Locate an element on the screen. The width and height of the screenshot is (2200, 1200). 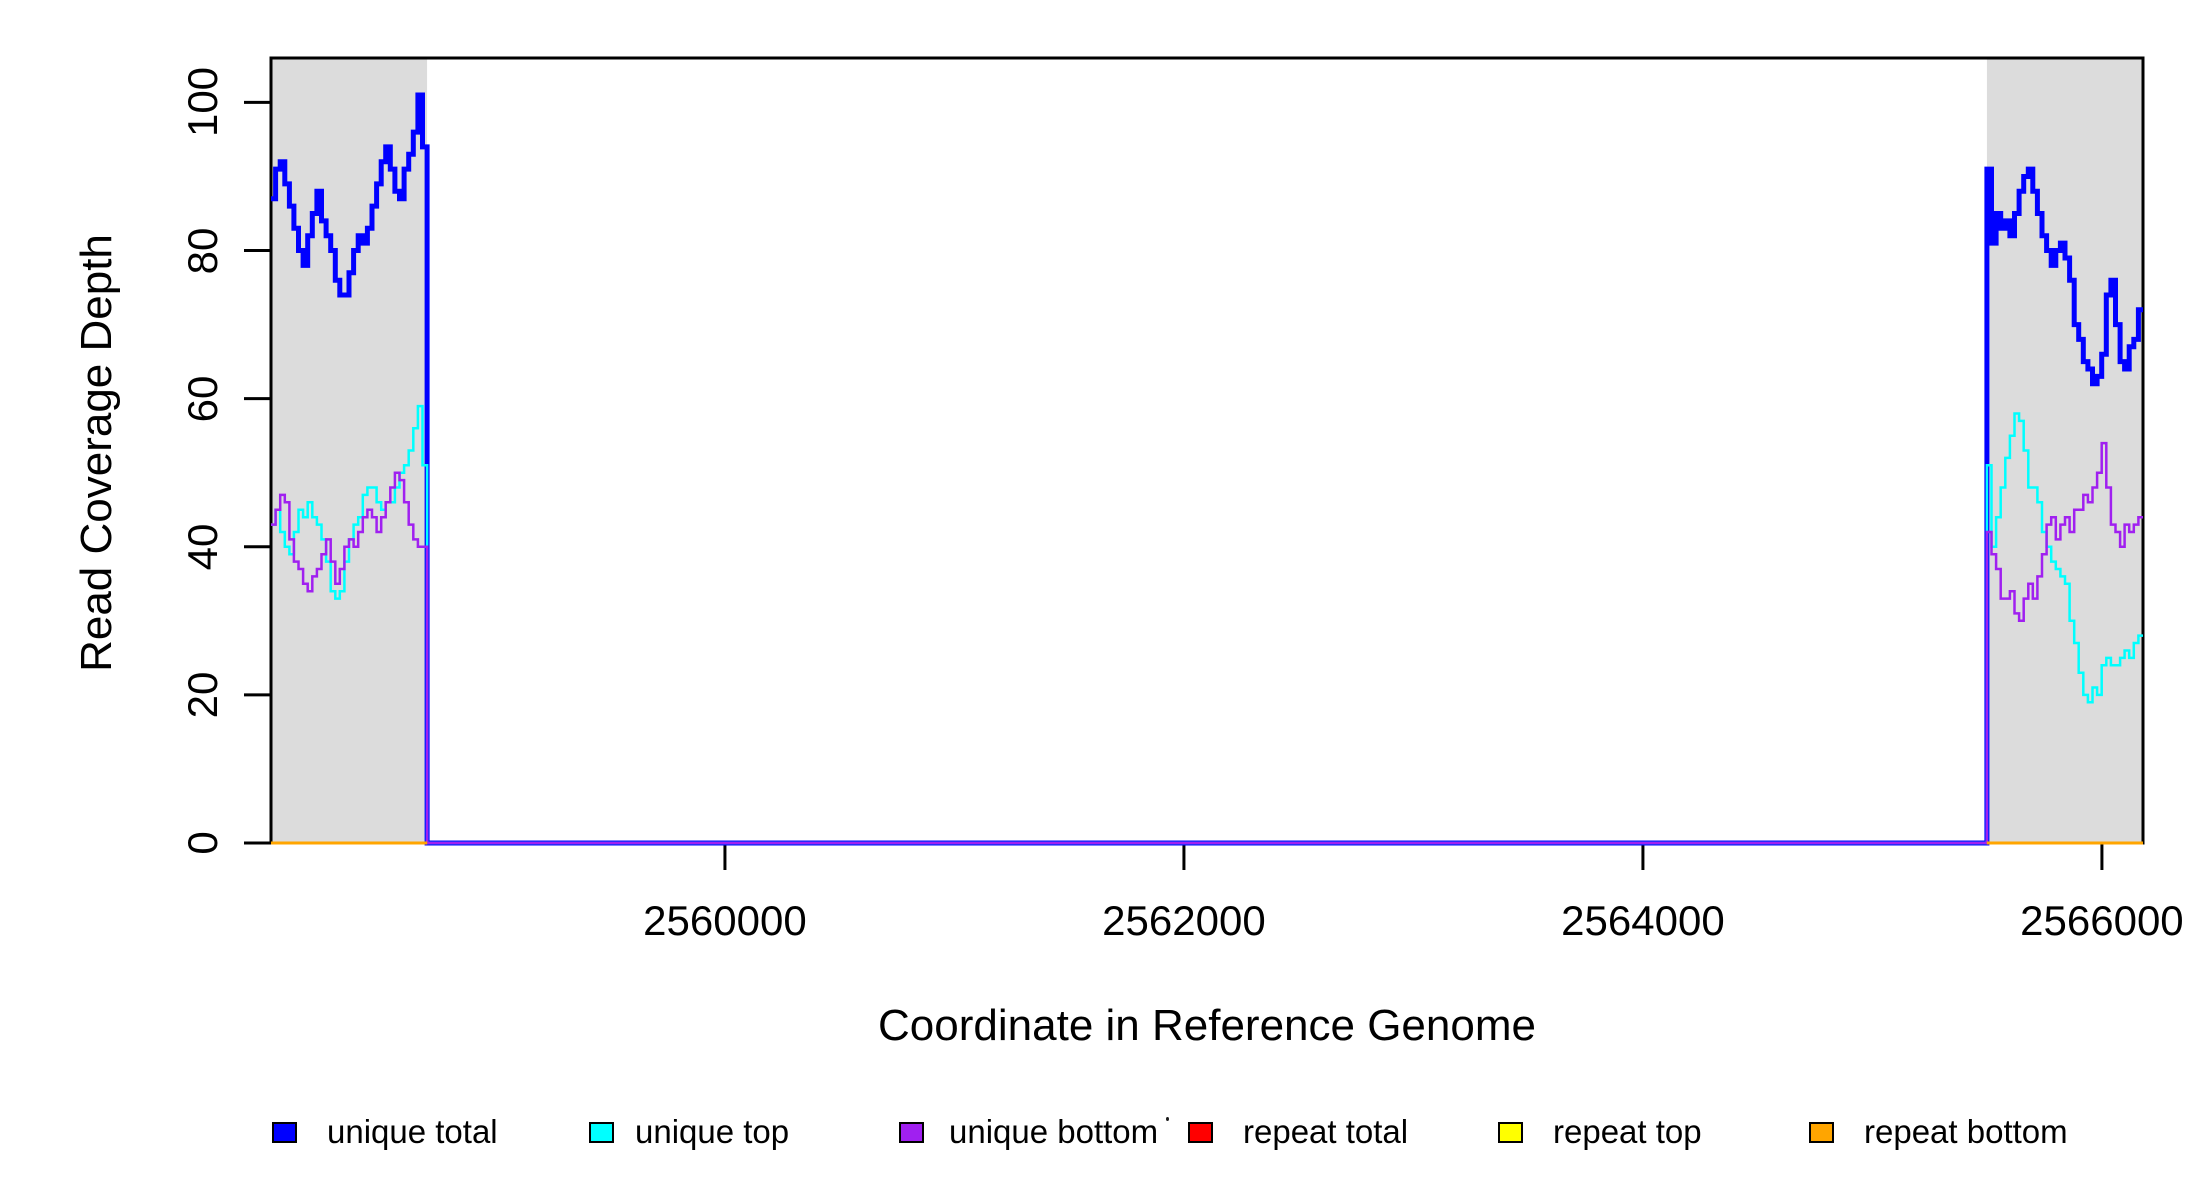
y-tick-label: 20 is located at coordinates (202, 695).